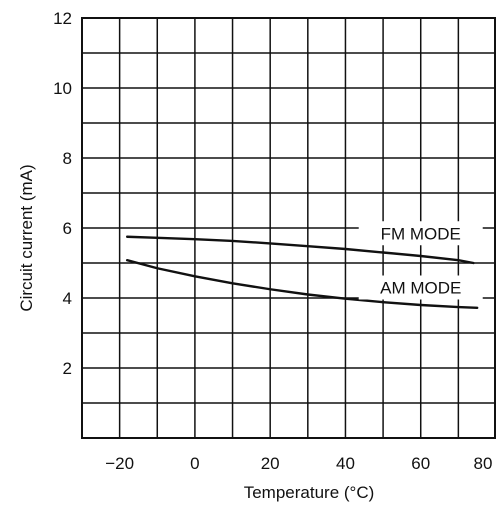 The height and width of the screenshot is (506, 497). What do you see at coordinates (67, 368) in the screenshot?
I see `y-tick-label: 2` at bounding box center [67, 368].